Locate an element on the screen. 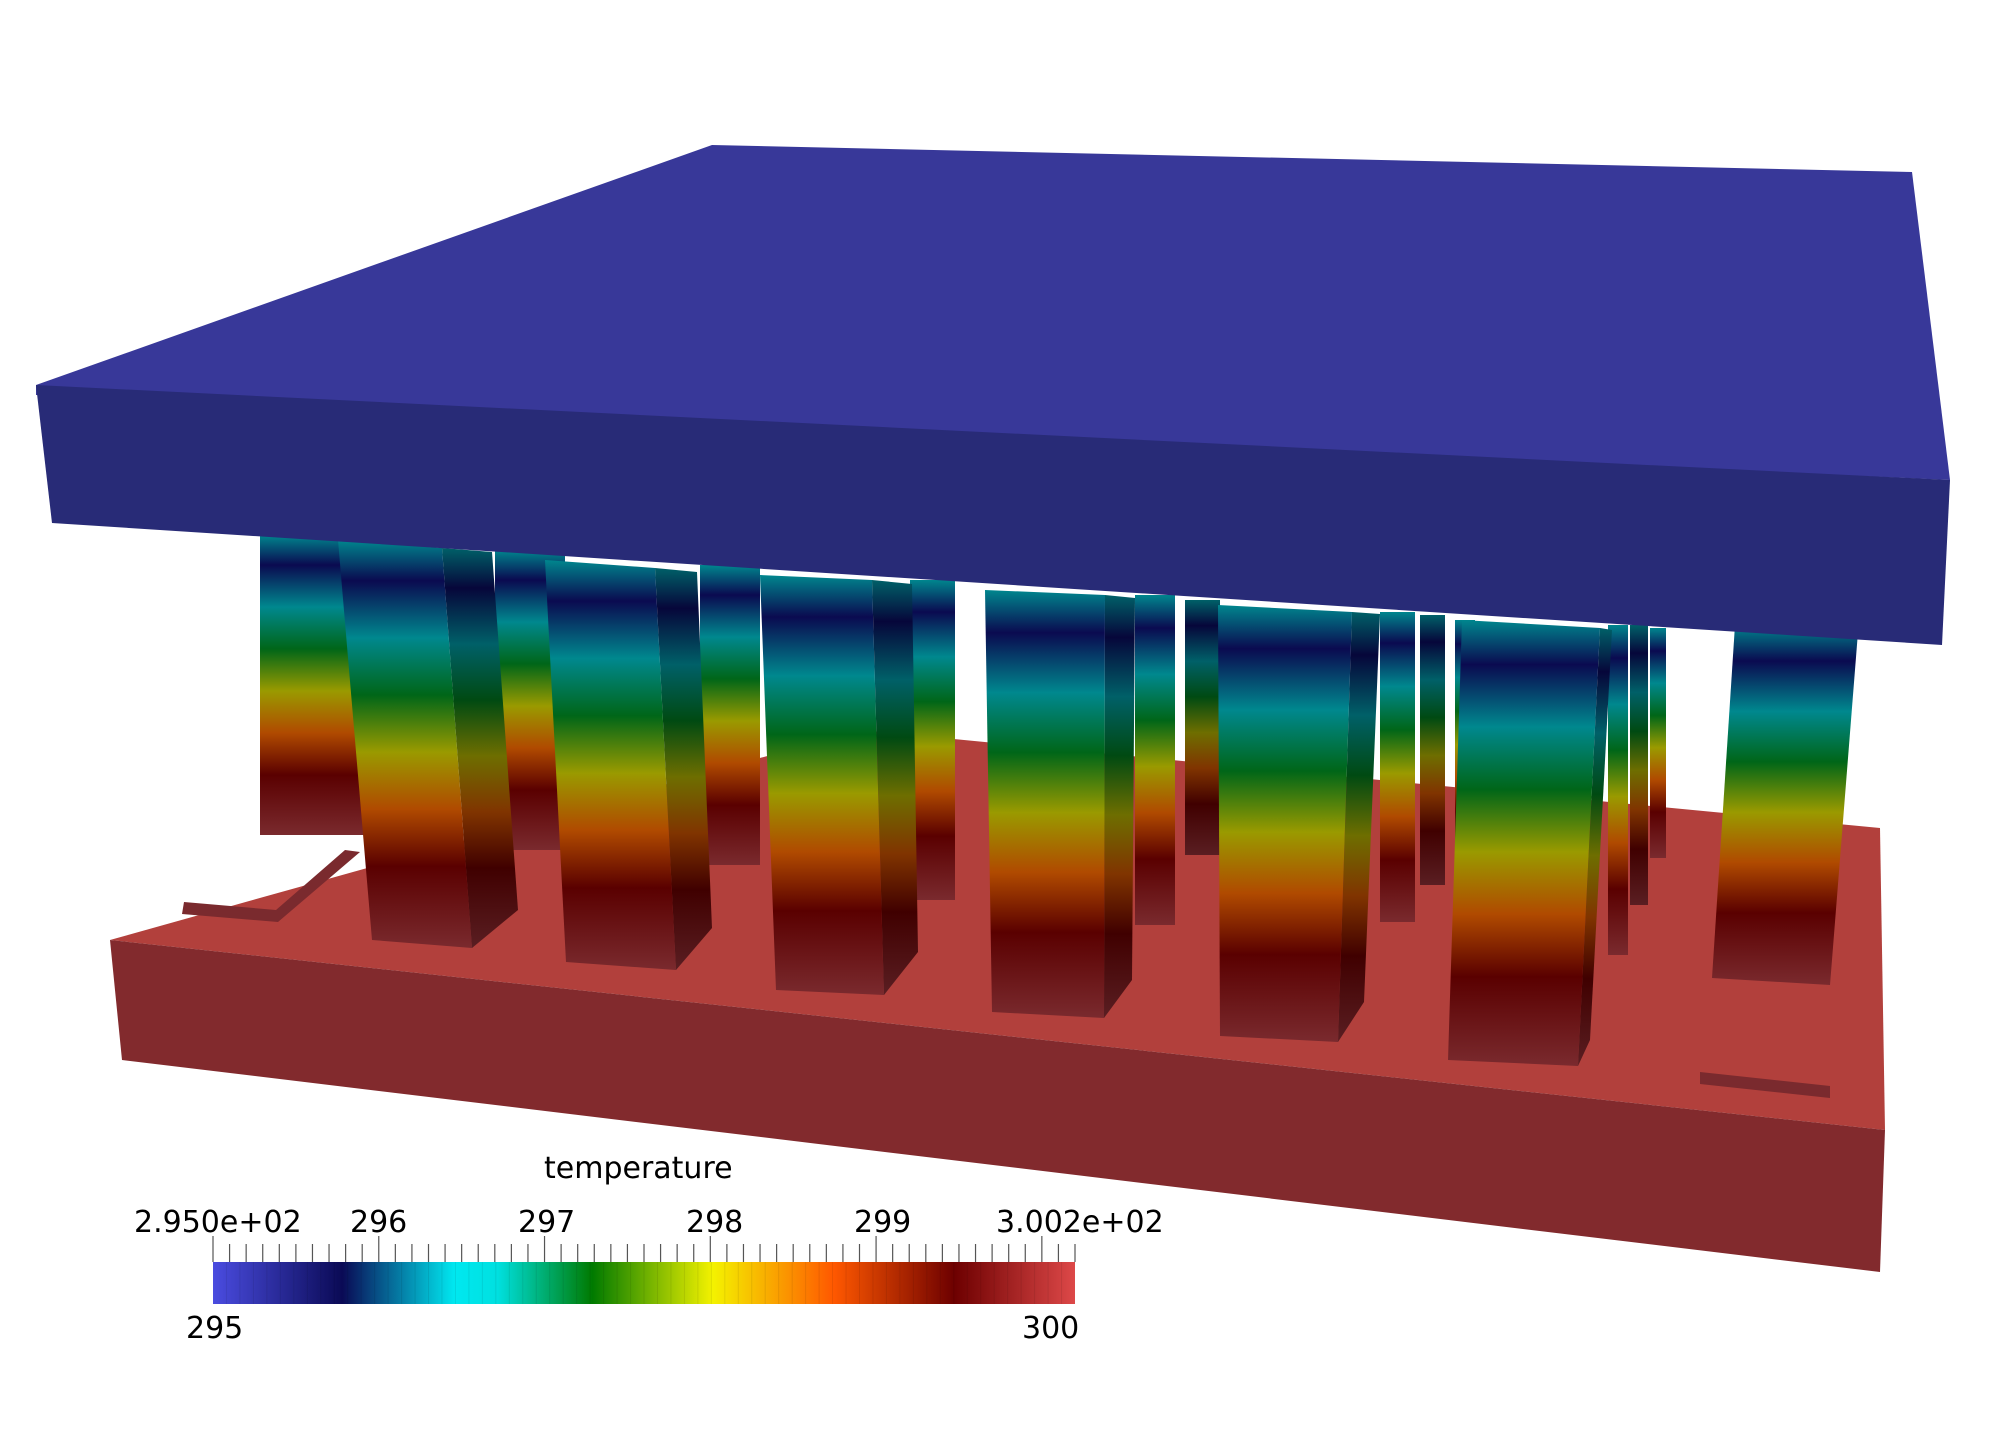  color-bar-tick-label: 2.950e+02 is located at coordinates (218, 1222).